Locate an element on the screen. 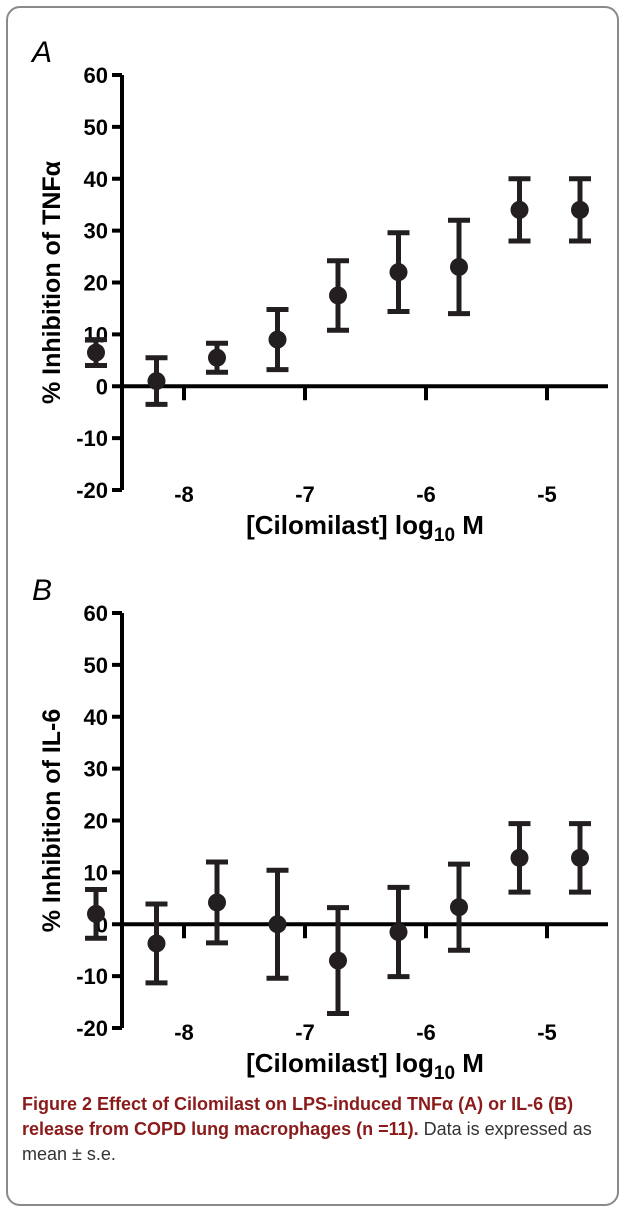  y-tick-label-b: 20 is located at coordinates (96, 821).